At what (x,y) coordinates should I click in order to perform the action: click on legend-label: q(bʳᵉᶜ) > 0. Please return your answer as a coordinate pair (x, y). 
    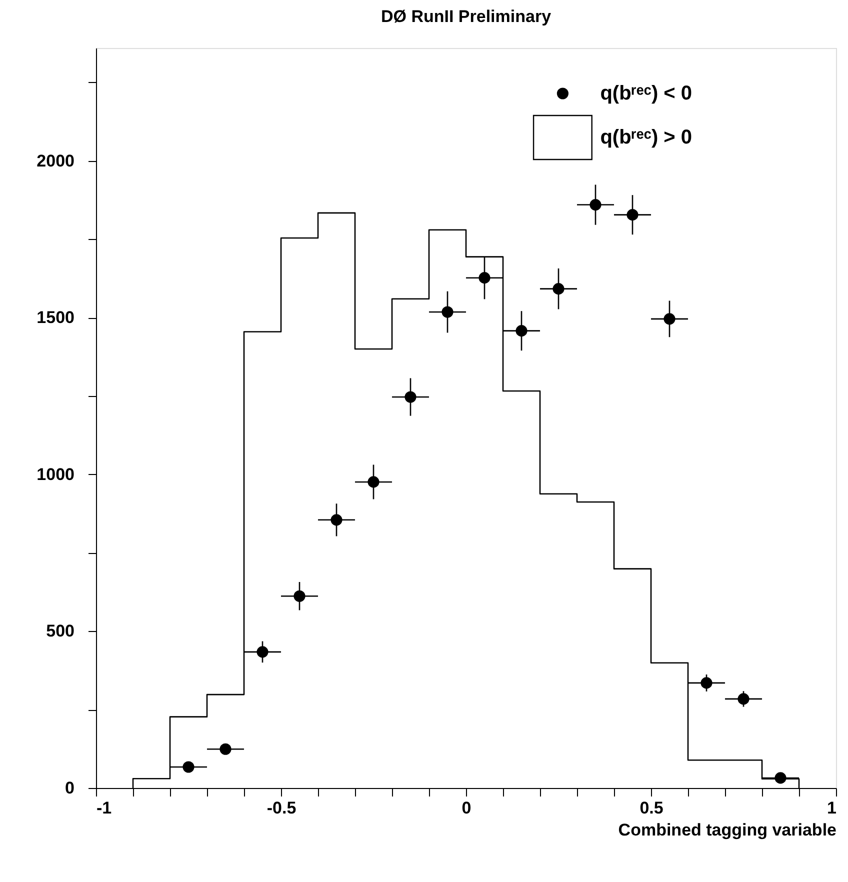
    Looking at the image, I should click on (646, 137).